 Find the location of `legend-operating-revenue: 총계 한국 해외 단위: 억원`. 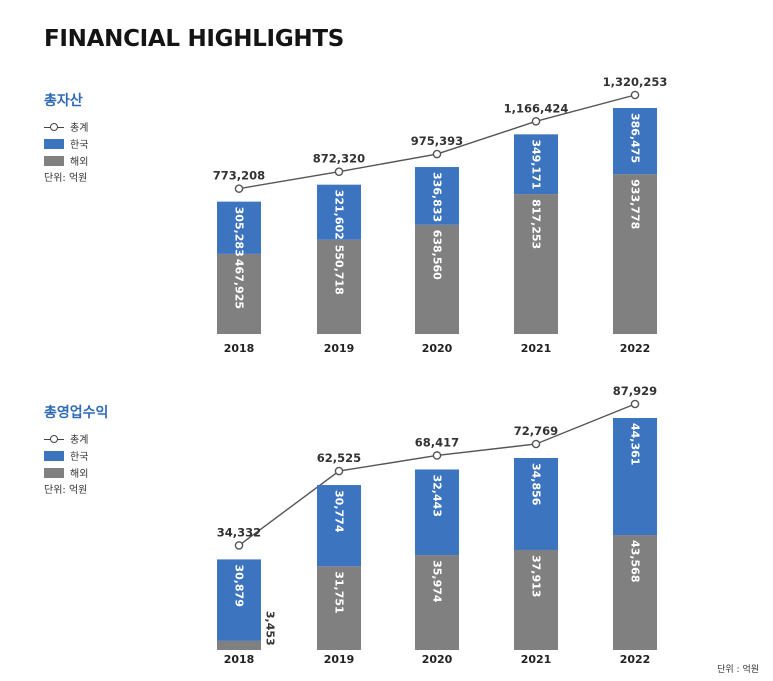

legend-operating-revenue: 총계 한국 해외 단위: 억원 is located at coordinates (66, 463).